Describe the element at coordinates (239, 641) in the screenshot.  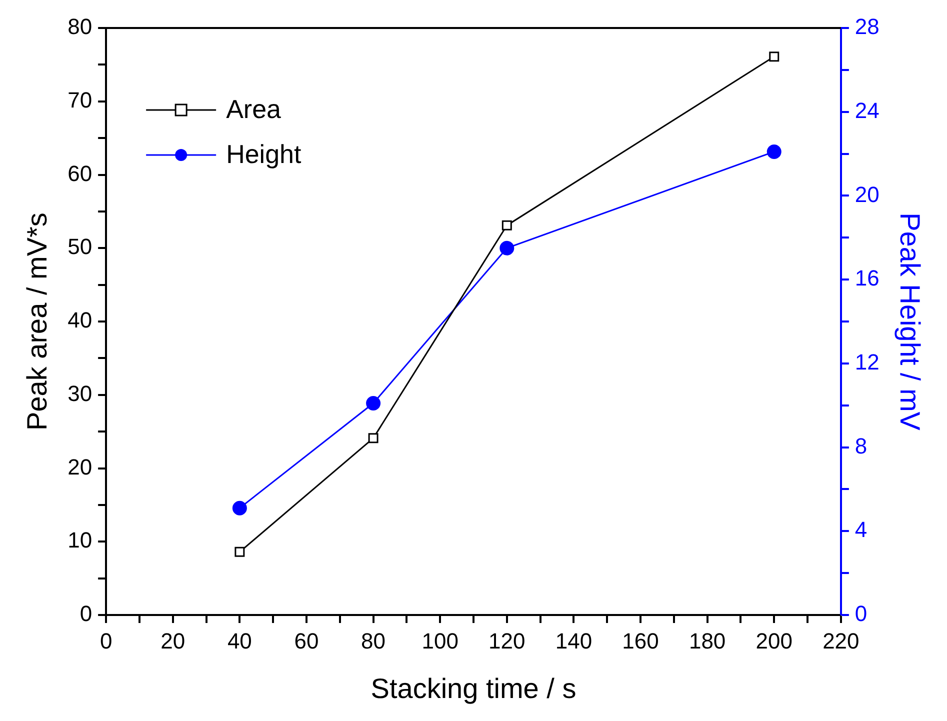
I see `x-tick-label: 40` at that location.